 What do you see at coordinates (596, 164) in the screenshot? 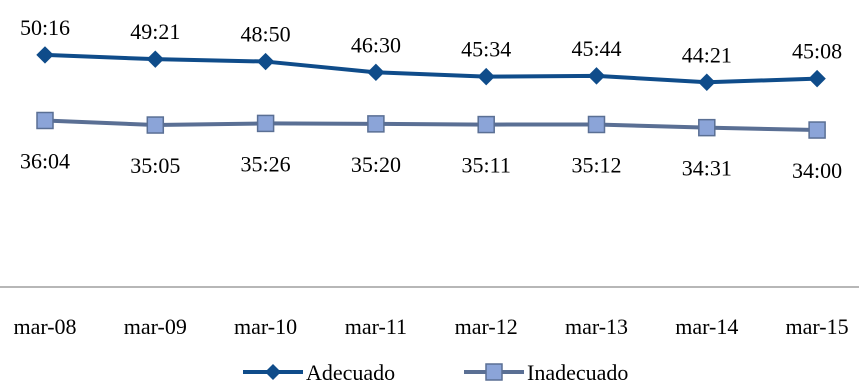
I see `data-label: 35:12` at bounding box center [596, 164].